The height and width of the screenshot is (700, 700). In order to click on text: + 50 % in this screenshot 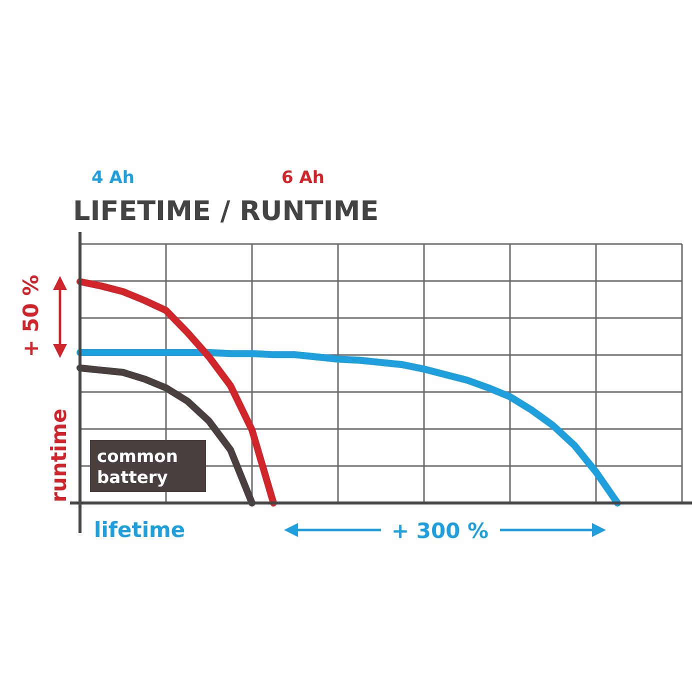, I will do `click(31, 316)`.